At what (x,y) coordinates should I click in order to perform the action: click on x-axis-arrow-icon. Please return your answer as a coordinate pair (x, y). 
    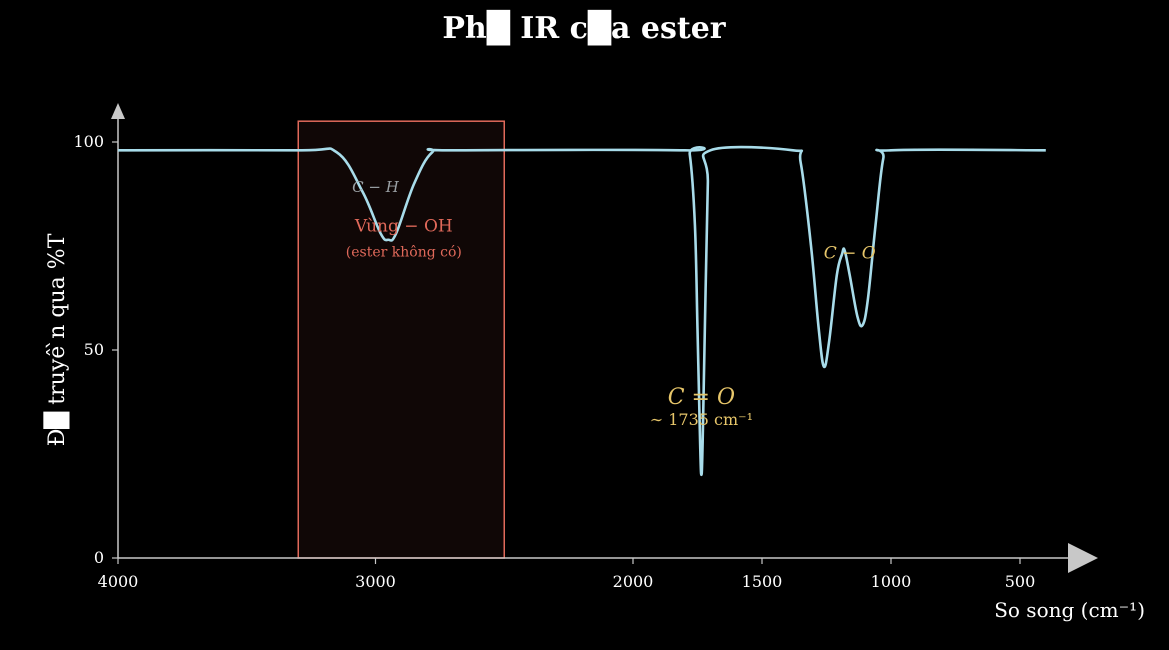
    Looking at the image, I should click on (1083, 558).